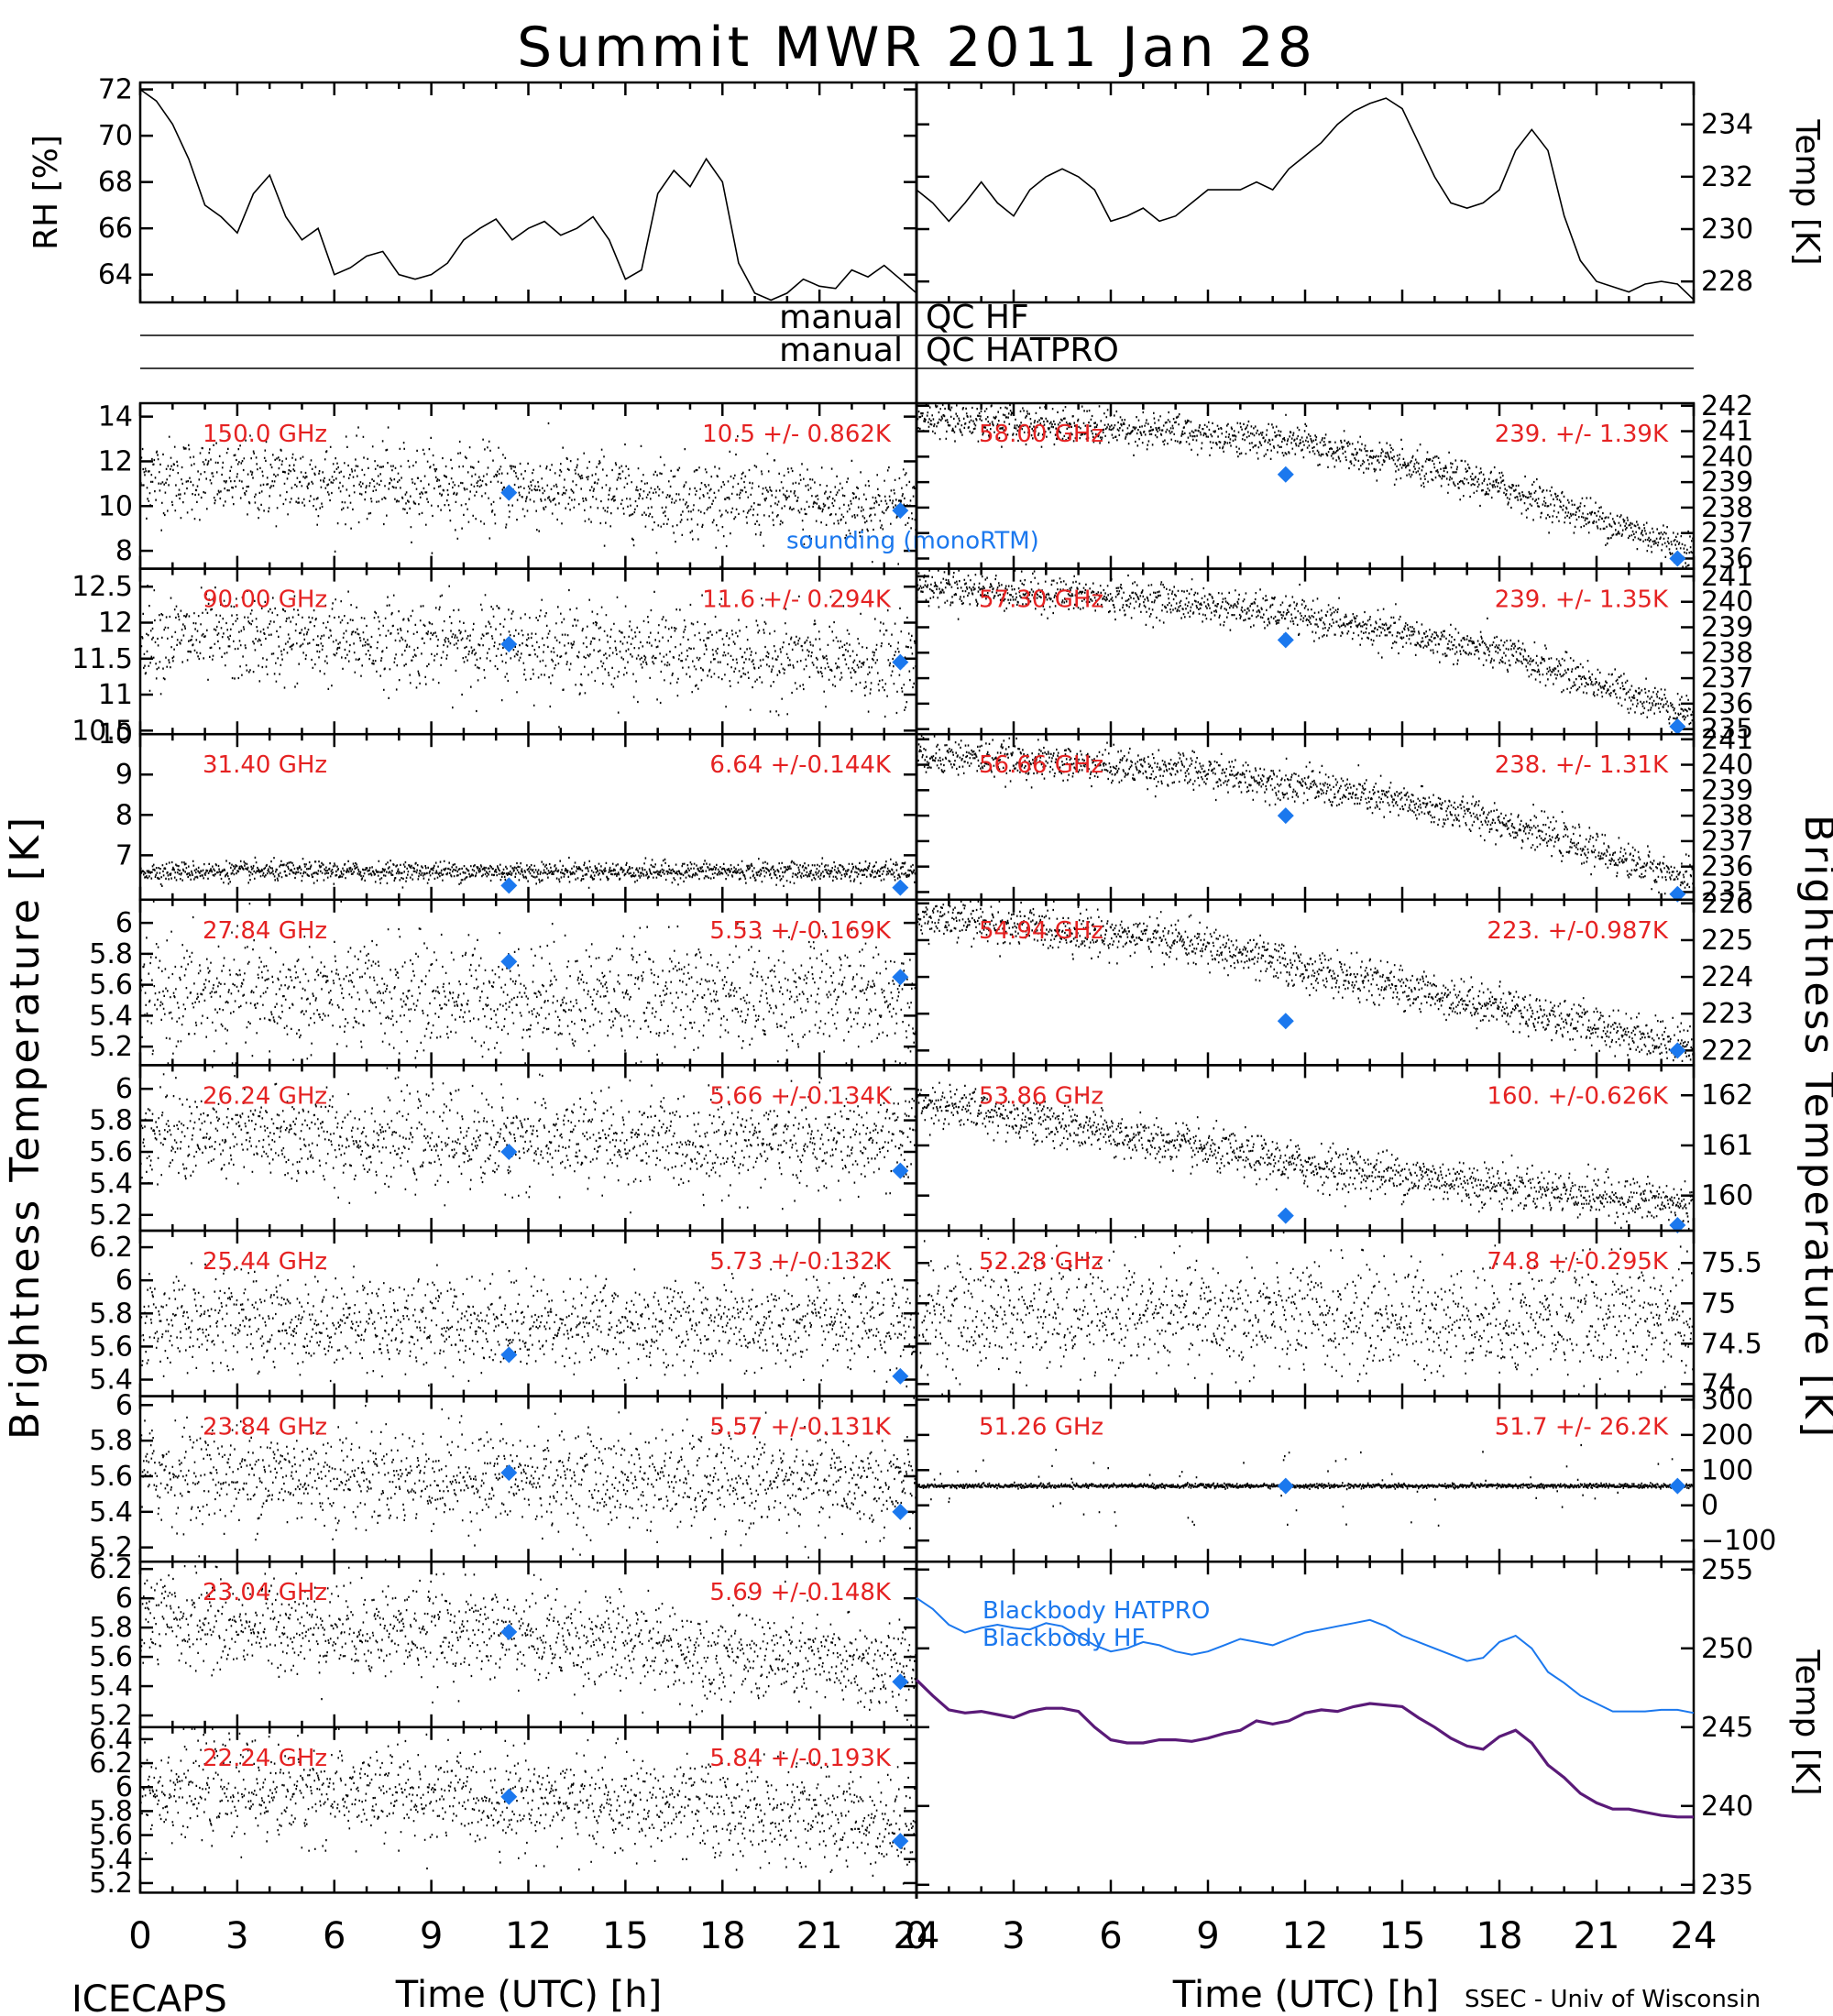  What do you see at coordinates (111, 1441) in the screenshot?
I see `ch2384-panel-ytick-label: 5.8` at bounding box center [111, 1441].